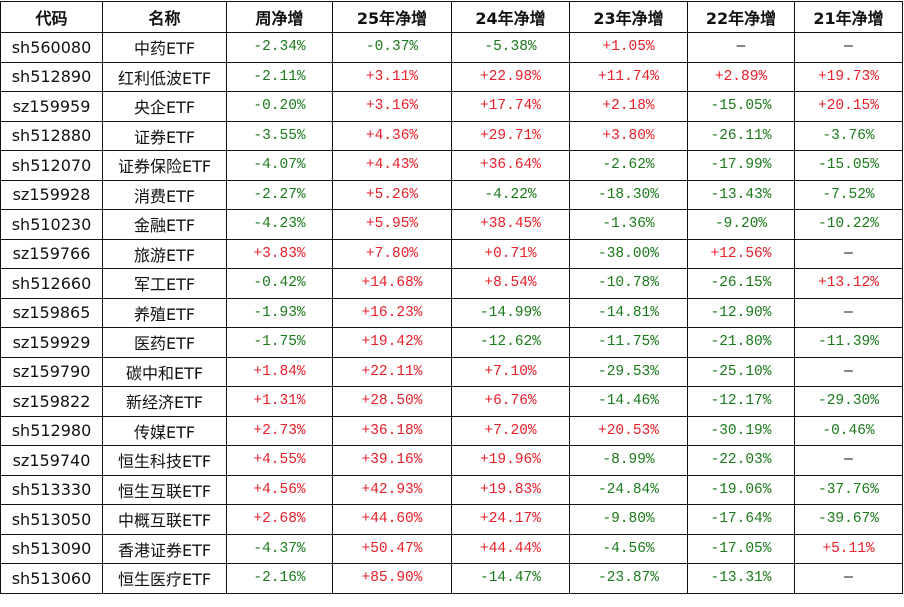 The image size is (904, 607). I want to click on cell-name: 旅游ETF, so click(164, 253).